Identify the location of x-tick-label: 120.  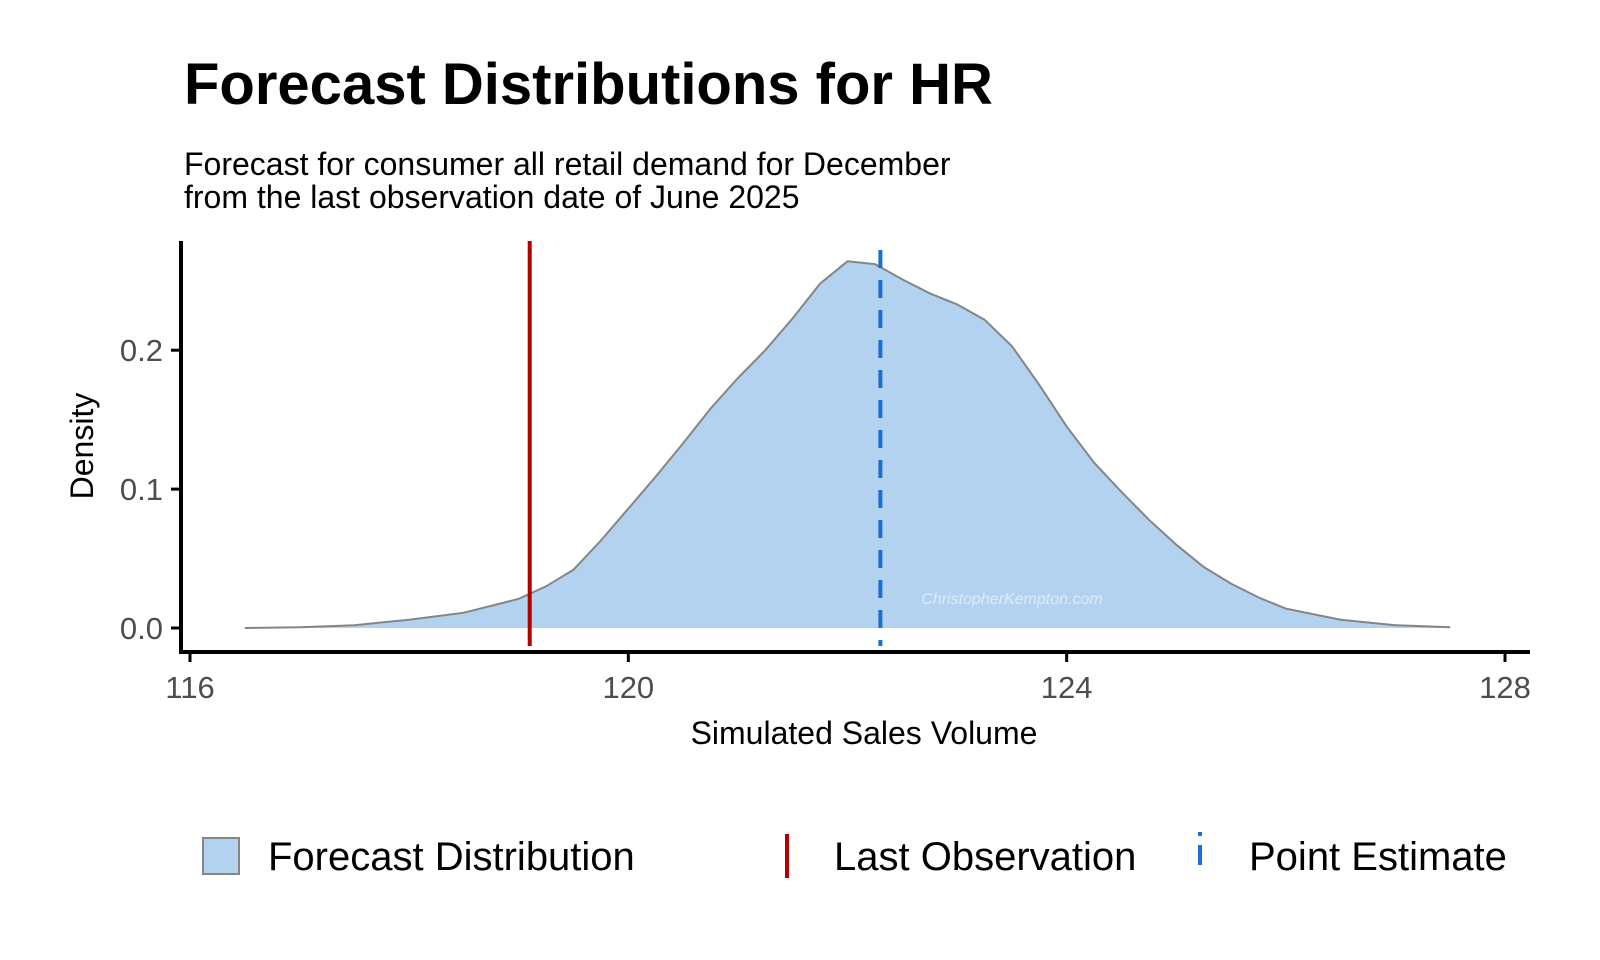
(628, 687).